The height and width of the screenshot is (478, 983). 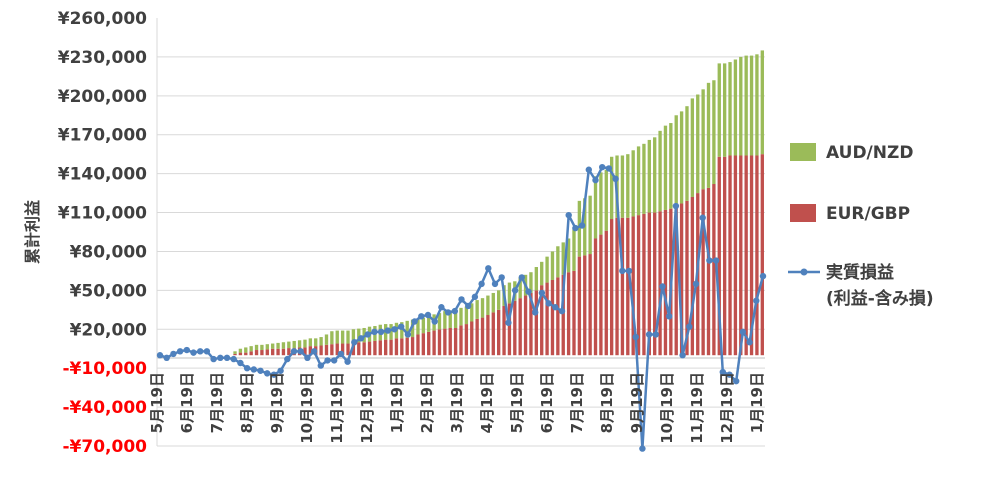 What do you see at coordinates (109, 252) in the screenshot?
I see `y-tick-label: ¥80,000` at bounding box center [109, 252].